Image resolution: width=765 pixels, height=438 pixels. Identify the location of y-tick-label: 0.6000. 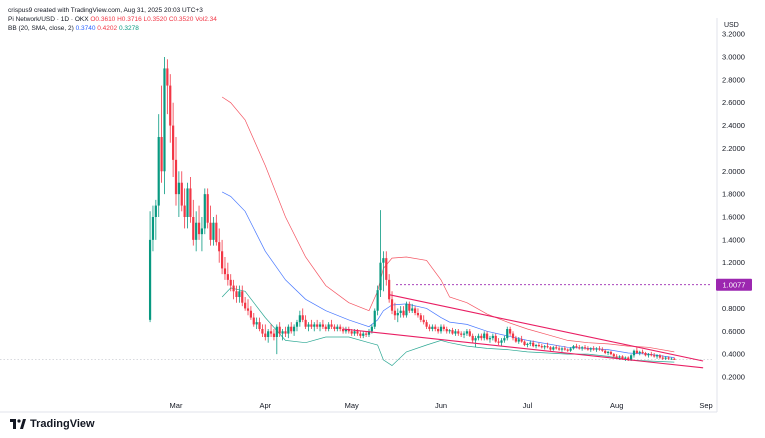
(733, 331).